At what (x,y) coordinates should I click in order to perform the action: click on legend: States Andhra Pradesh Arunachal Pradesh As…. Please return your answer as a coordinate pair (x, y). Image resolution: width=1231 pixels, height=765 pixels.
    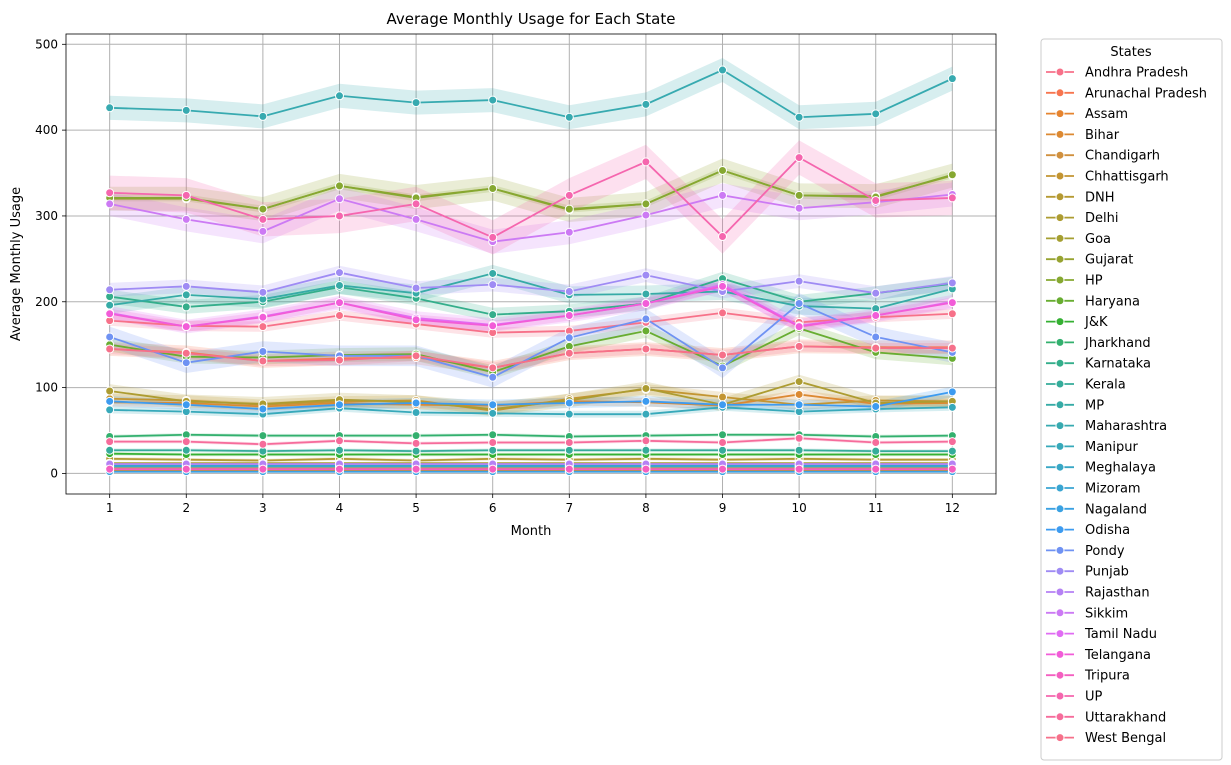
    Looking at the image, I should click on (1131, 399).